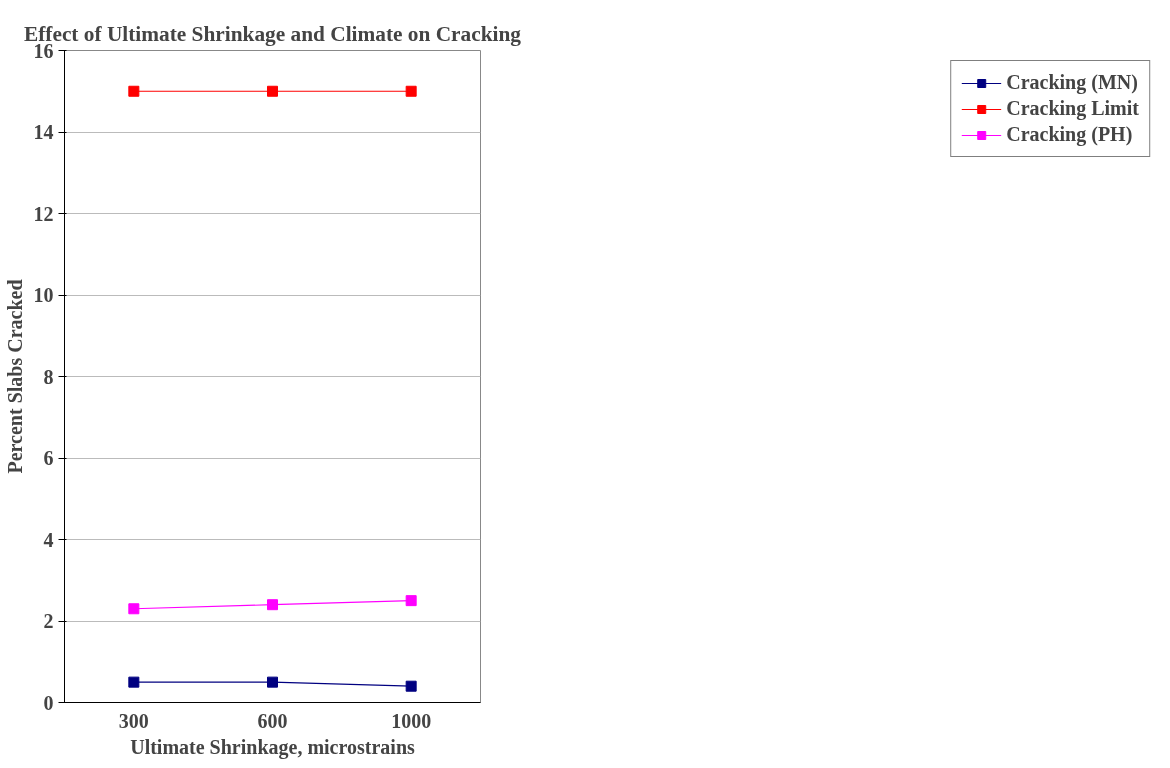  Describe the element at coordinates (43, 132) in the screenshot. I see `y-tick-label: 14` at that location.